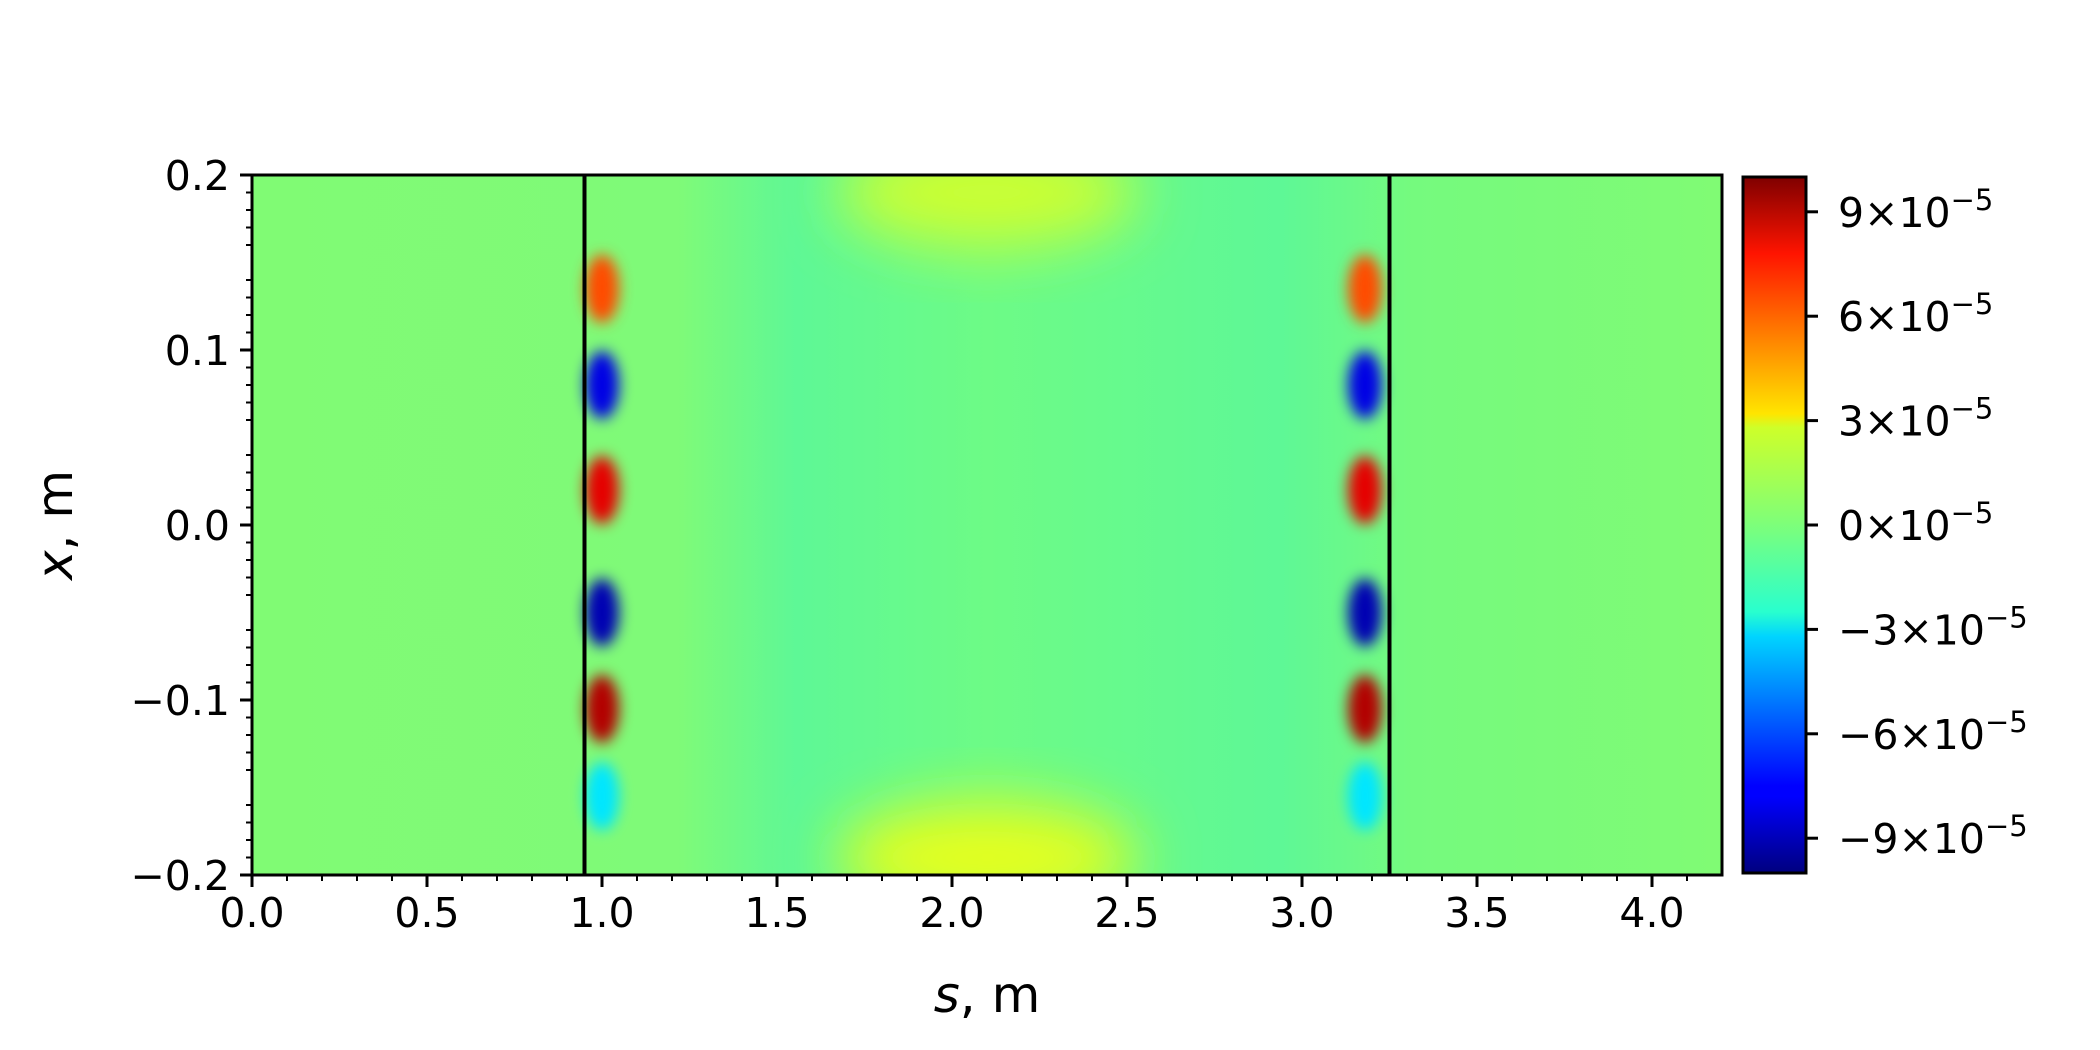 Image resolution: width=2100 pixels, height=1050 pixels. Describe the element at coordinates (197, 351) in the screenshot. I see `y-tick-label: 0.1` at that location.